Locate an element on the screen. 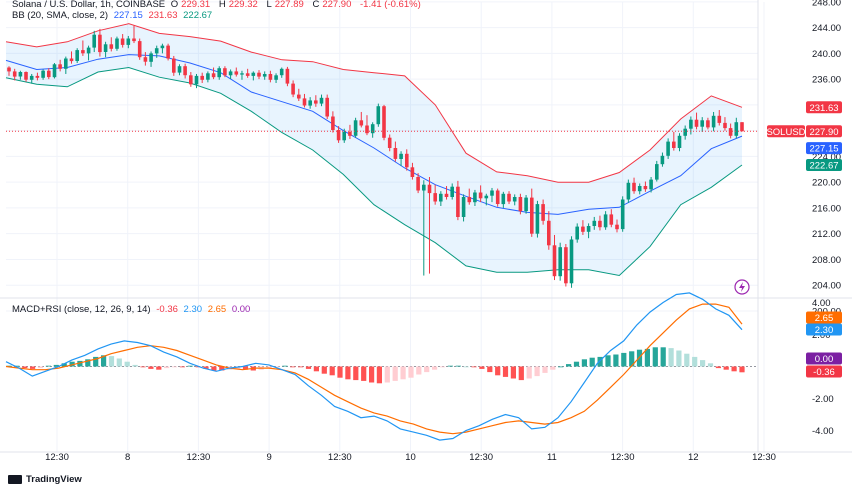 This screenshot has width=852, height=485. price-tick-label: 220.00 is located at coordinates (826, 183).